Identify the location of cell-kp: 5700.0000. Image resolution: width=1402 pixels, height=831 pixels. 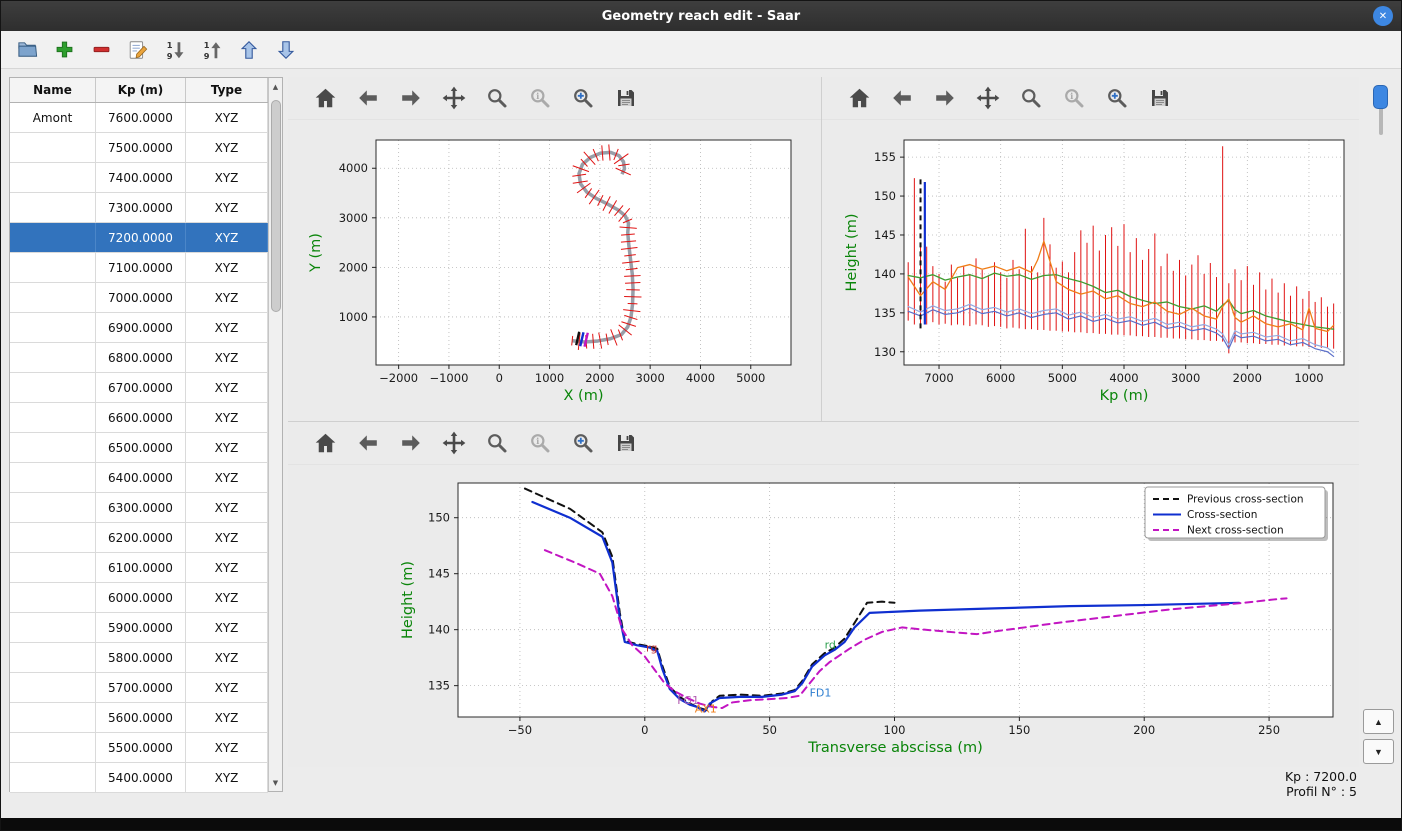
(141, 687).